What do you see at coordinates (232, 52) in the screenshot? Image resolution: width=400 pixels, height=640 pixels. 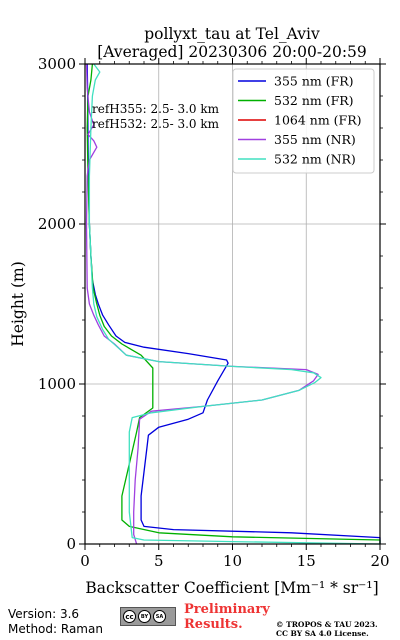 I see `chart-title-line2: [Averaged] 20230306 20:00-20:59` at bounding box center [232, 52].